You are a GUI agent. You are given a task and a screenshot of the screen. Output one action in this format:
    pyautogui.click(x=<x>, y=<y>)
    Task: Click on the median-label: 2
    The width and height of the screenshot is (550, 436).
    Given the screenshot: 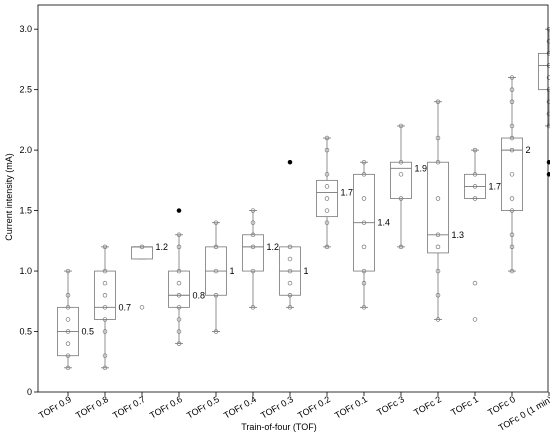 What is the action you would take?
    pyautogui.click(x=528, y=150)
    